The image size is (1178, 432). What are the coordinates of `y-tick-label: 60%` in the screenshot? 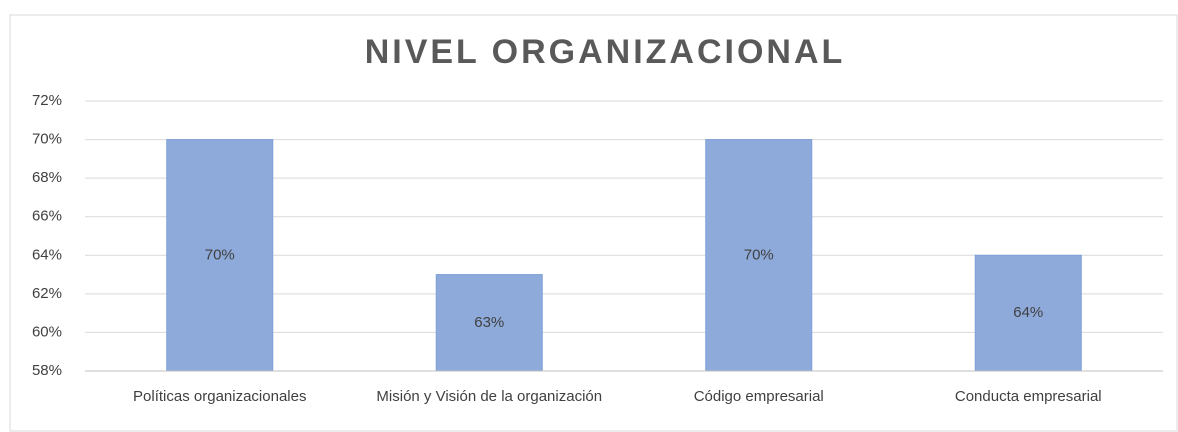 It's located at (47, 331).